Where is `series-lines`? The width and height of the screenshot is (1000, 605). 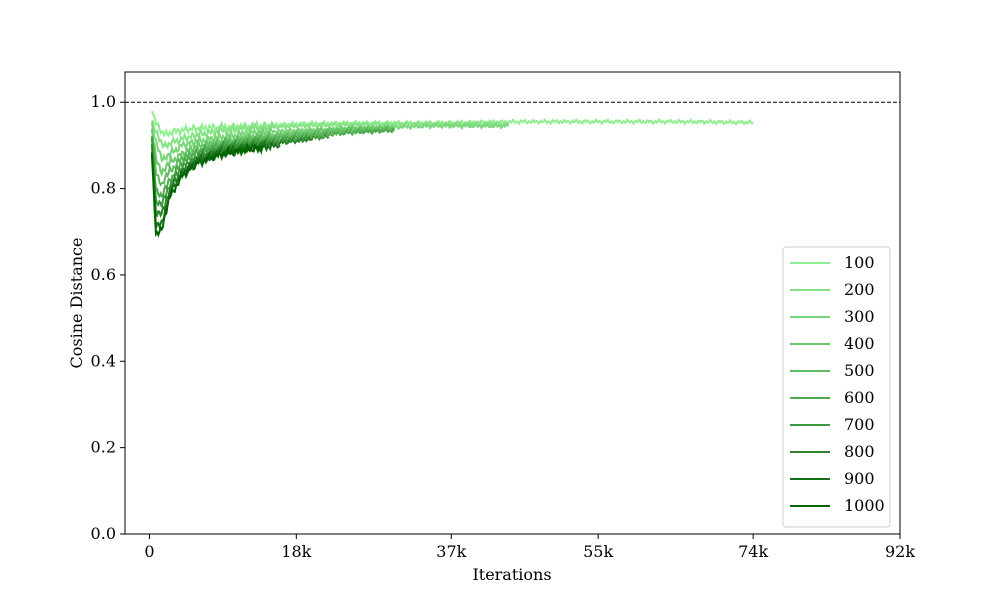
series-lines is located at coordinates (452, 174).